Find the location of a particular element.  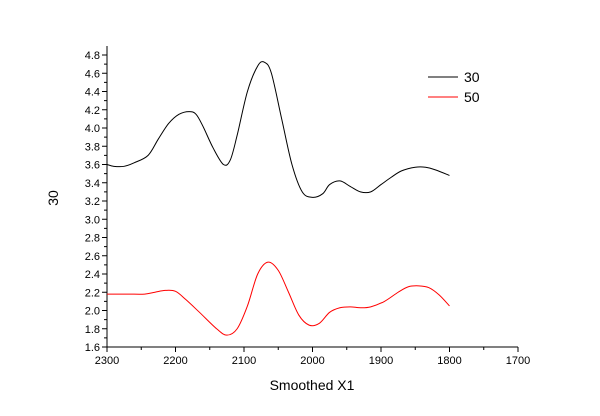

y-tick-label: 3.2 is located at coordinates (92, 202).